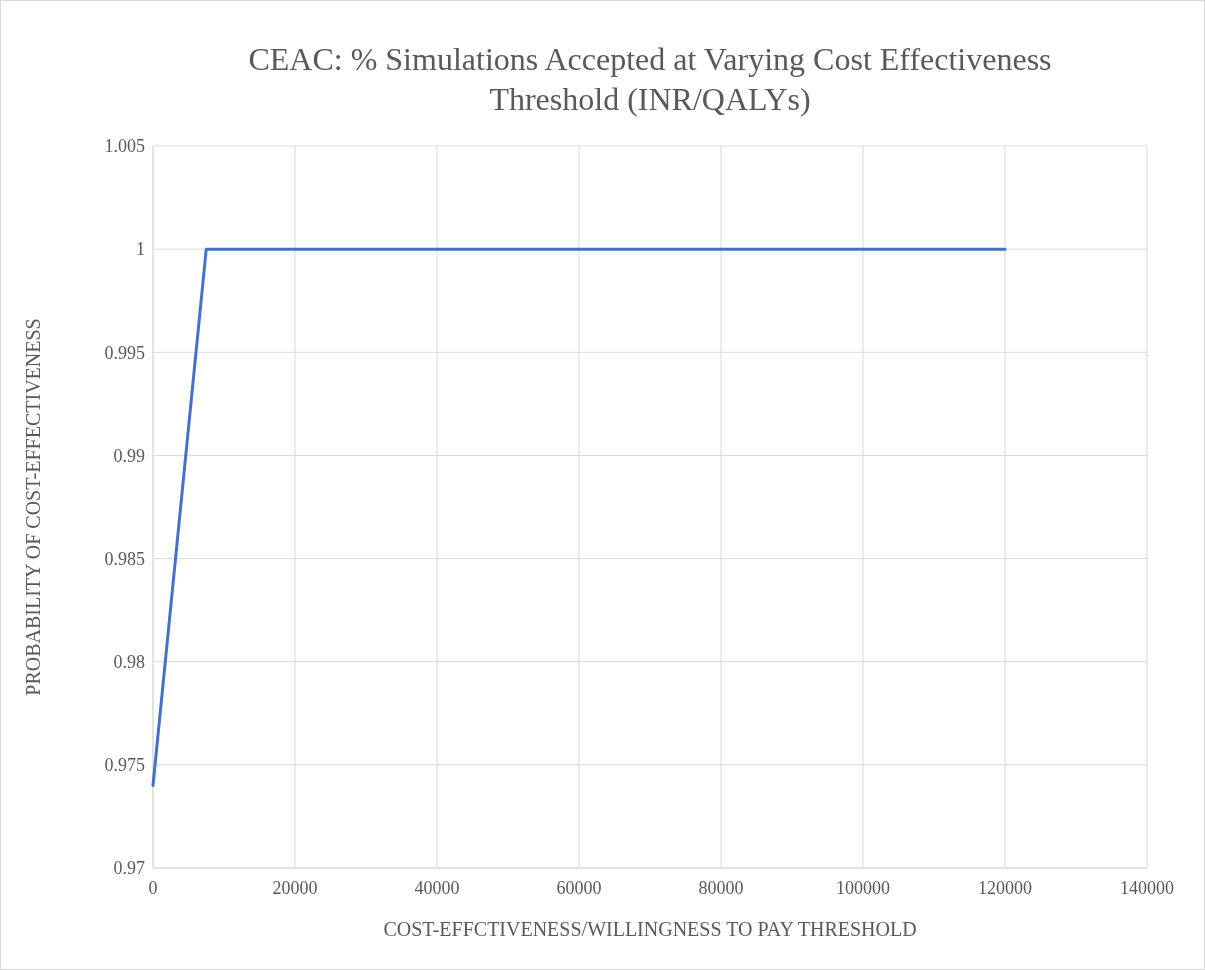 Image resolution: width=1205 pixels, height=970 pixels. What do you see at coordinates (579, 888) in the screenshot?
I see `x-tick-label: 60000` at bounding box center [579, 888].